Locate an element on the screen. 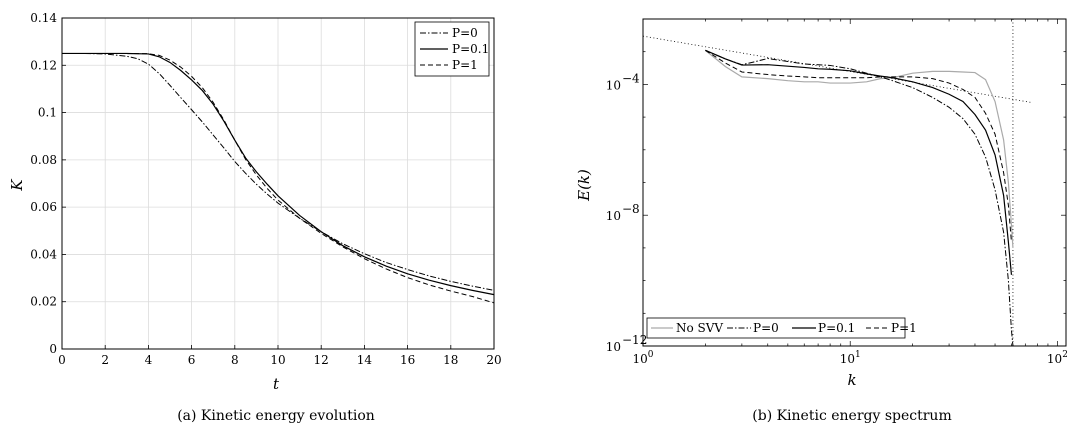  legend-label-nosvv-b: No SVV is located at coordinates (699, 328).